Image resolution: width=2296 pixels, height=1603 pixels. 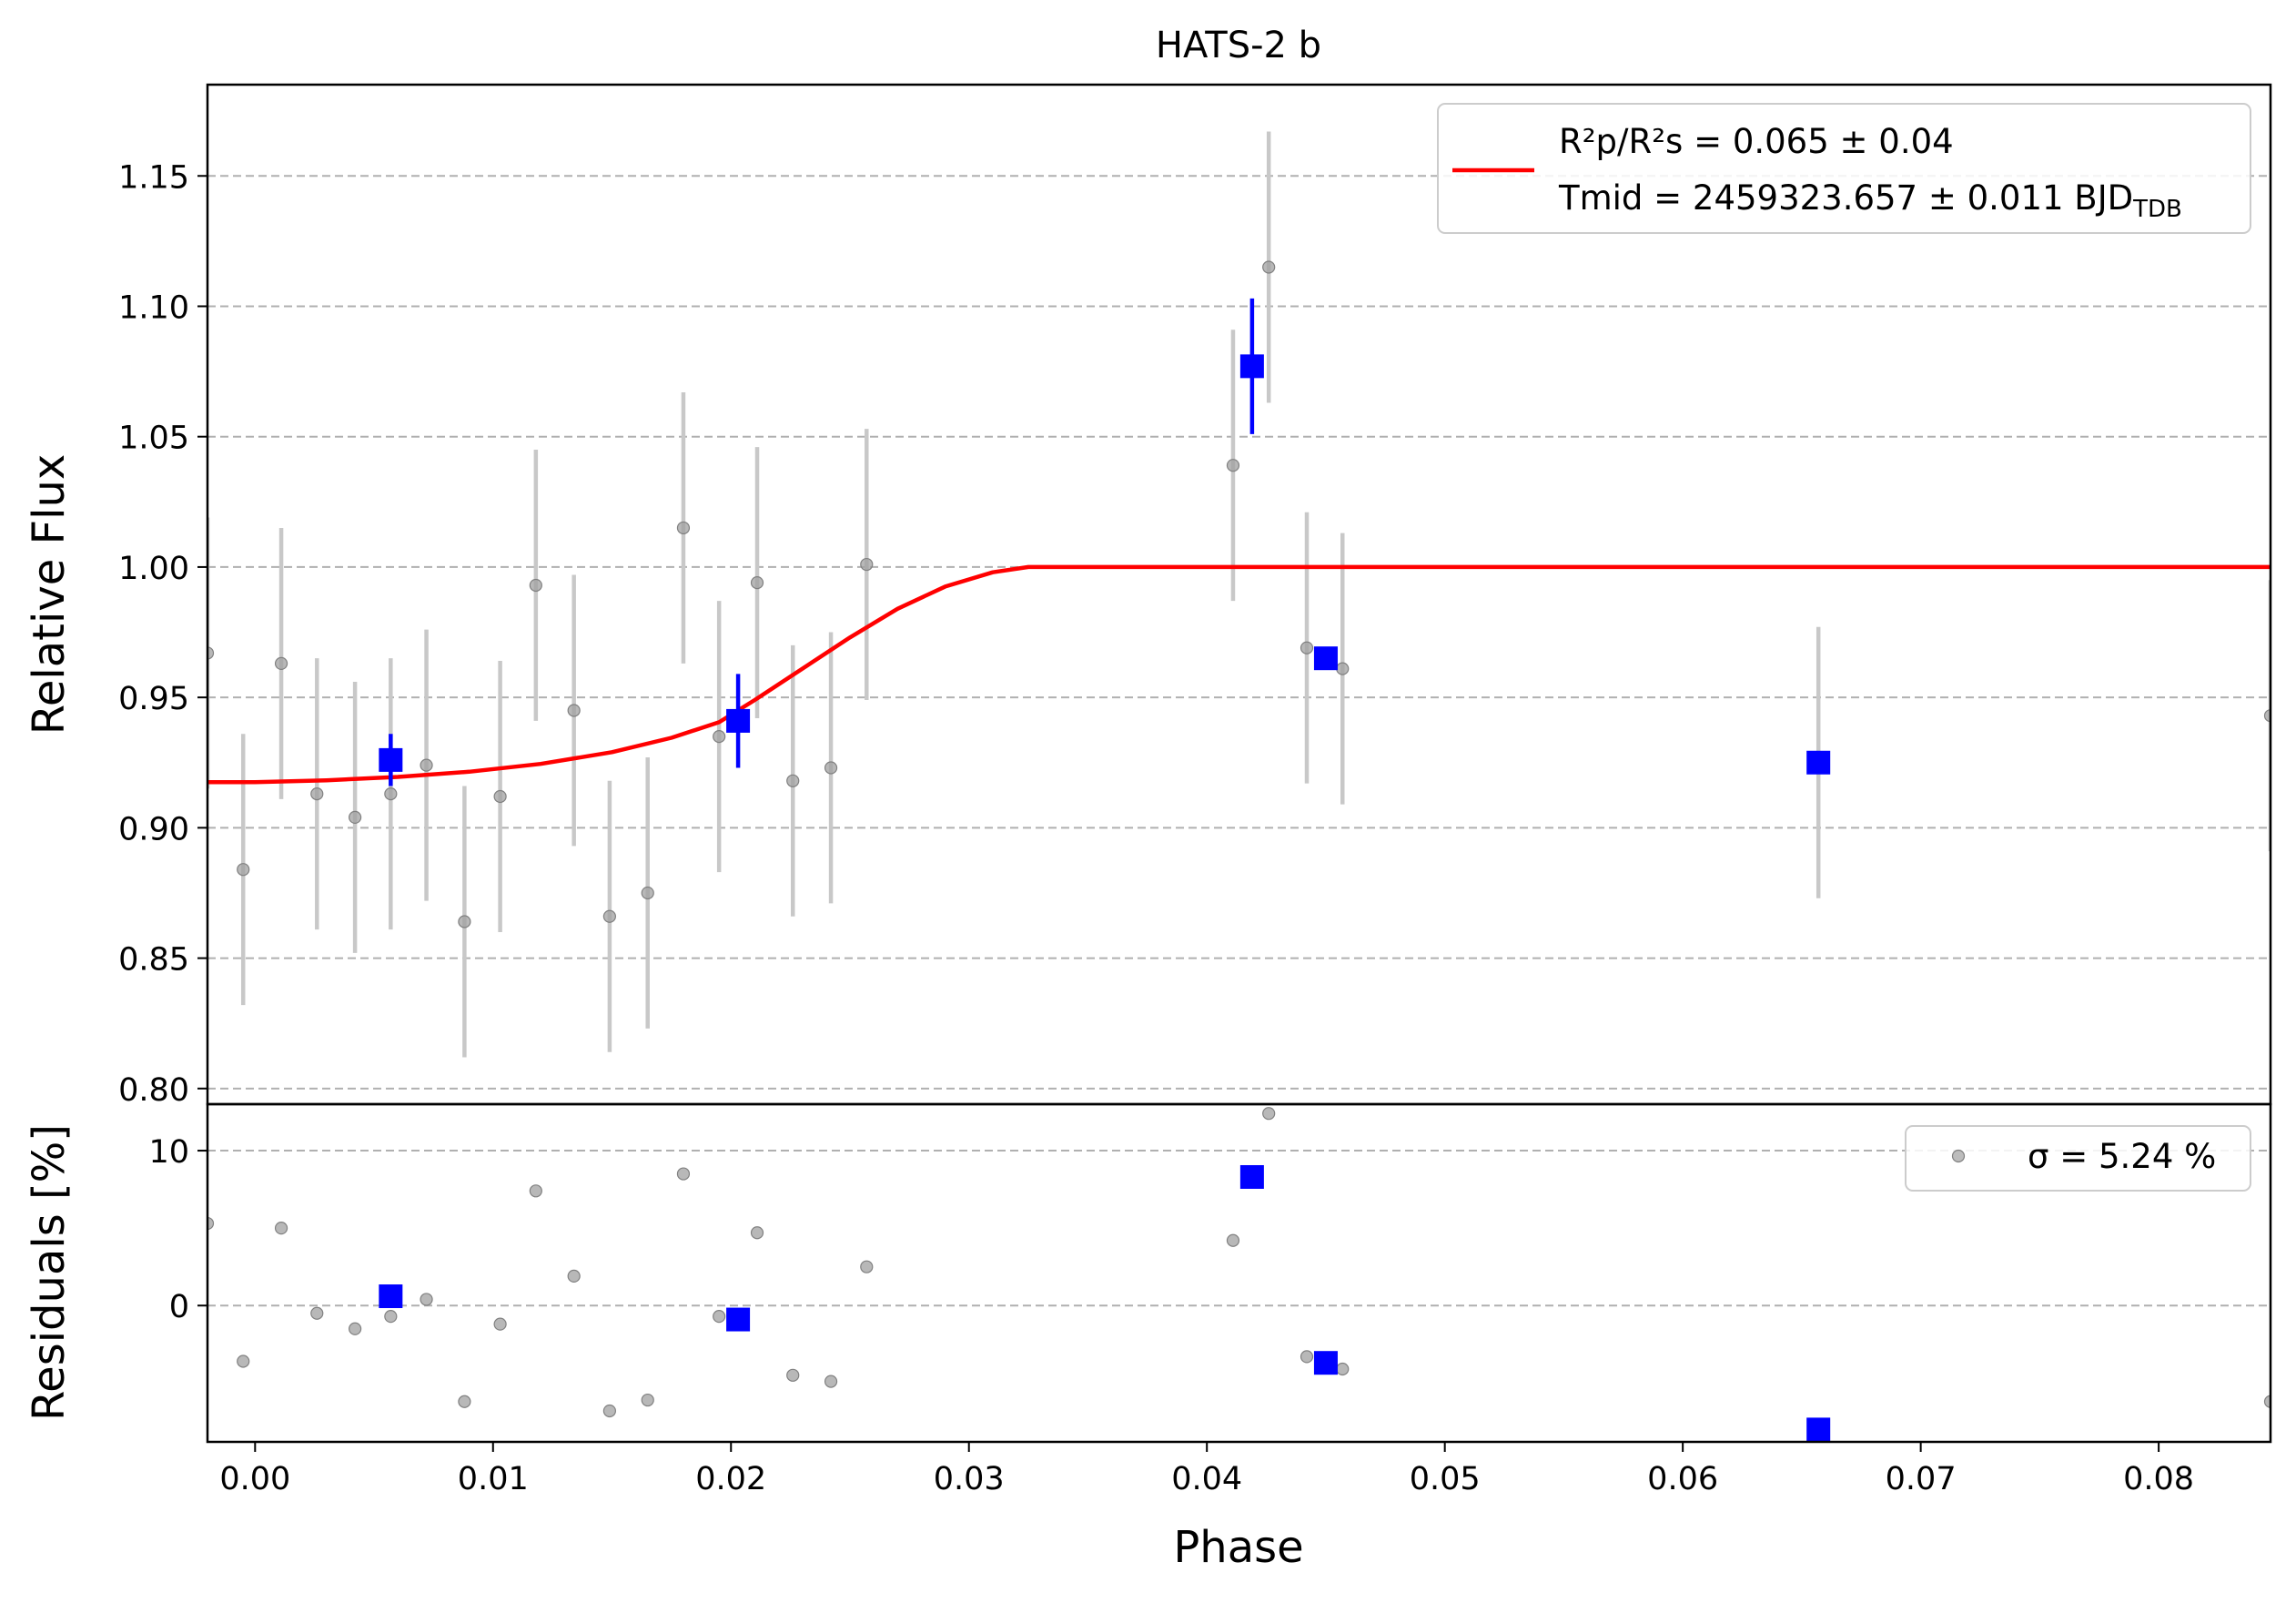 What do you see at coordinates (1922, 1479) in the screenshot?
I see `x-tick-label: 0.07` at bounding box center [1922, 1479].